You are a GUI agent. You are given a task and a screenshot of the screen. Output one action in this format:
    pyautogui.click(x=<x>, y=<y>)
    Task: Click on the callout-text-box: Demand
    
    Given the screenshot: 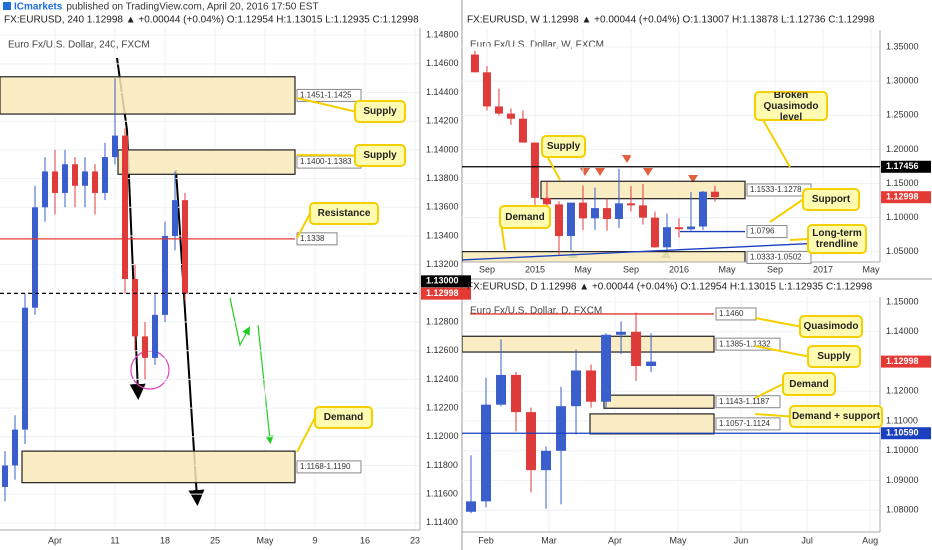 What is the action you would take?
    pyautogui.click(x=808, y=384)
    